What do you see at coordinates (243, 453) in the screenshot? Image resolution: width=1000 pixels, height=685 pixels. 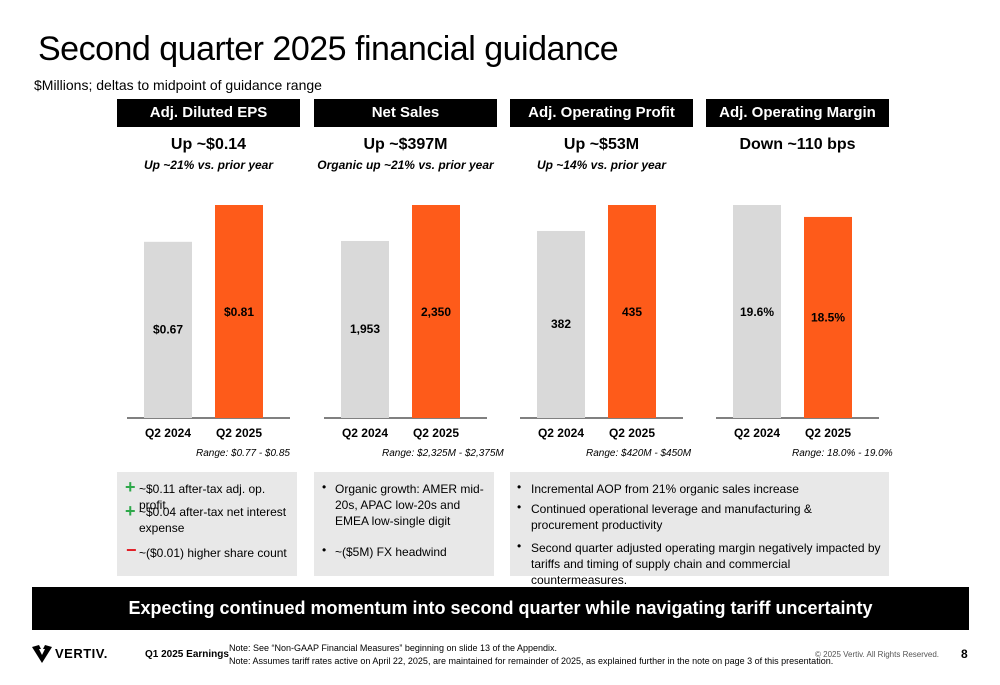 I see `range-label: Range: $0.77 - $0.85` at bounding box center [243, 453].